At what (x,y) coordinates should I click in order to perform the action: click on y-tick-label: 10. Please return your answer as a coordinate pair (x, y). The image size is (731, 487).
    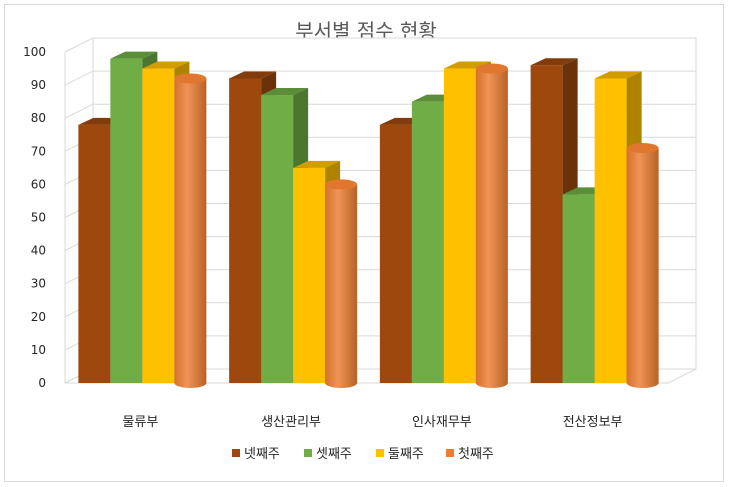
    Looking at the image, I should click on (38, 350).